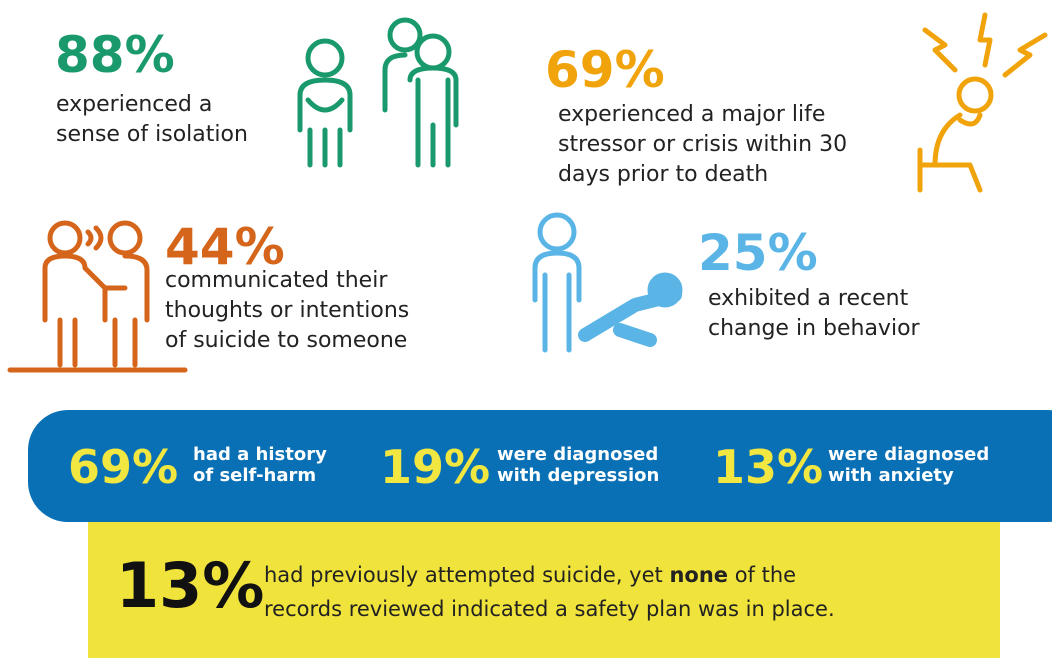 This screenshot has height=658, width=1052. What do you see at coordinates (152, 120) in the screenshot?
I see `stat-text: experienced a sense of isolation` at bounding box center [152, 120].